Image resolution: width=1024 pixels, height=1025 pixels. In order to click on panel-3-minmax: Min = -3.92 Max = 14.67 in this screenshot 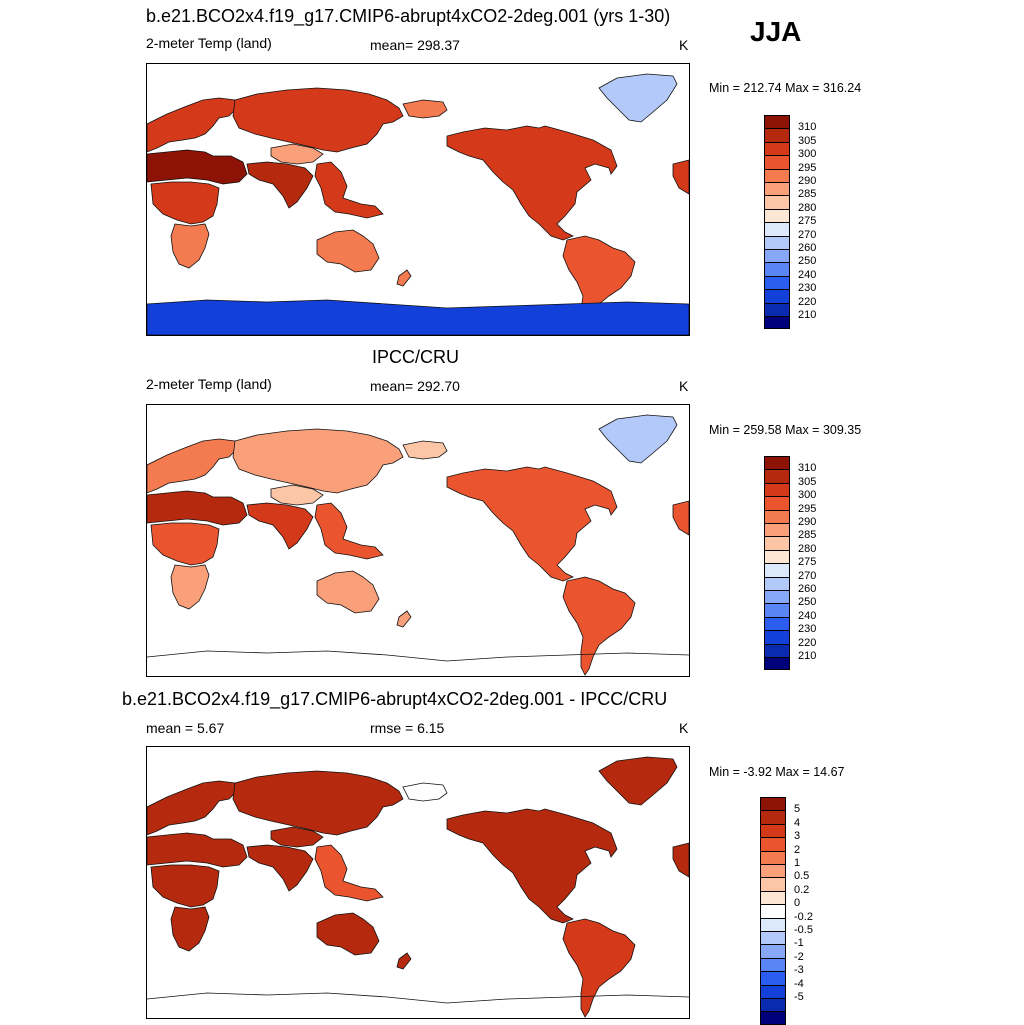, I will do `click(777, 772)`.